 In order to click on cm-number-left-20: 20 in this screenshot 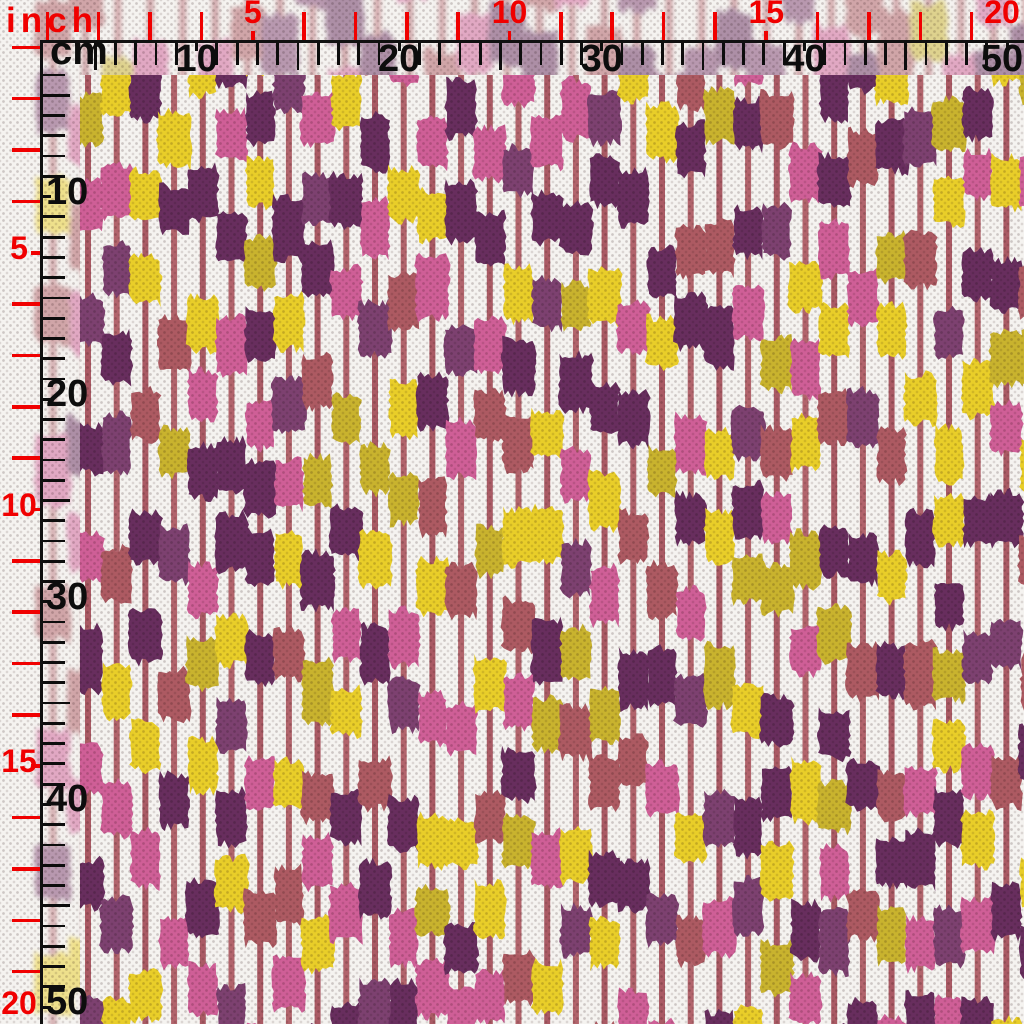, I will do `click(67, 394)`.